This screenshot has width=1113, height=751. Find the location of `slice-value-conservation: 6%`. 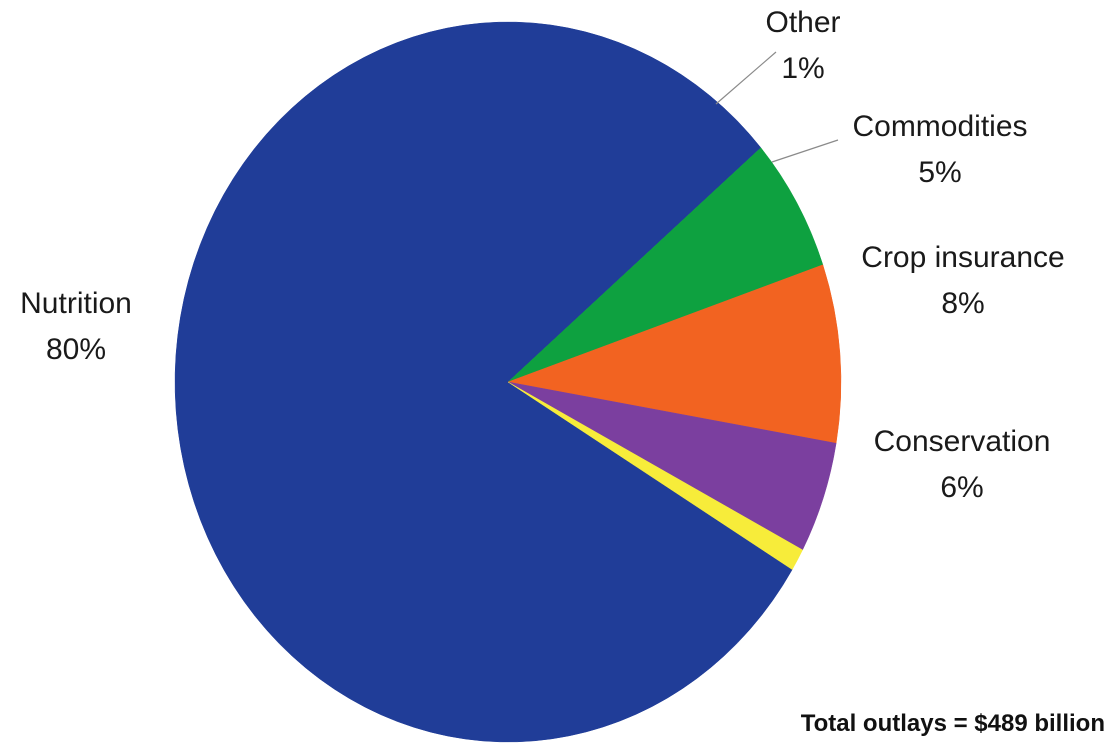

slice-value-conservation: 6% is located at coordinates (961, 487).